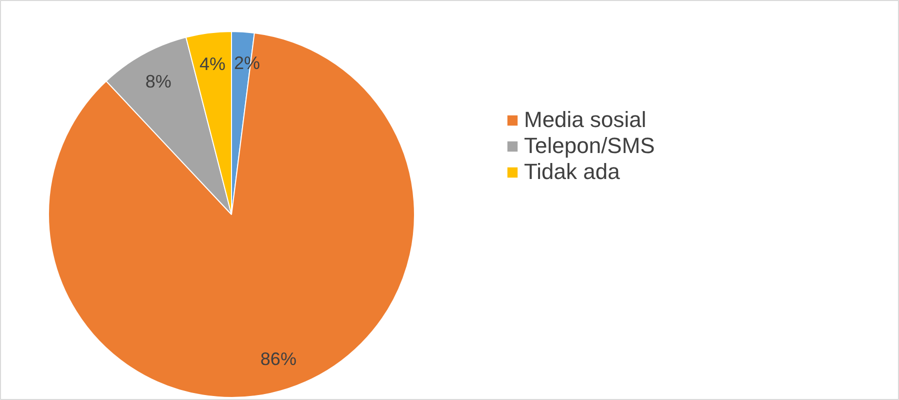  What do you see at coordinates (589, 146) in the screenshot?
I see `legend-label: Telepon/SMS` at bounding box center [589, 146].